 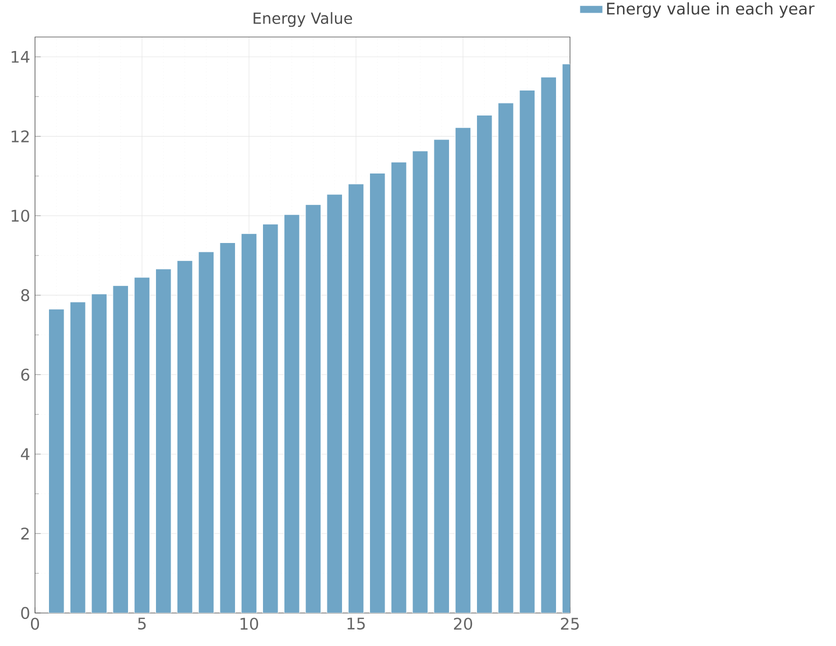 I want to click on x-tick-label: 20, so click(x=463, y=624).